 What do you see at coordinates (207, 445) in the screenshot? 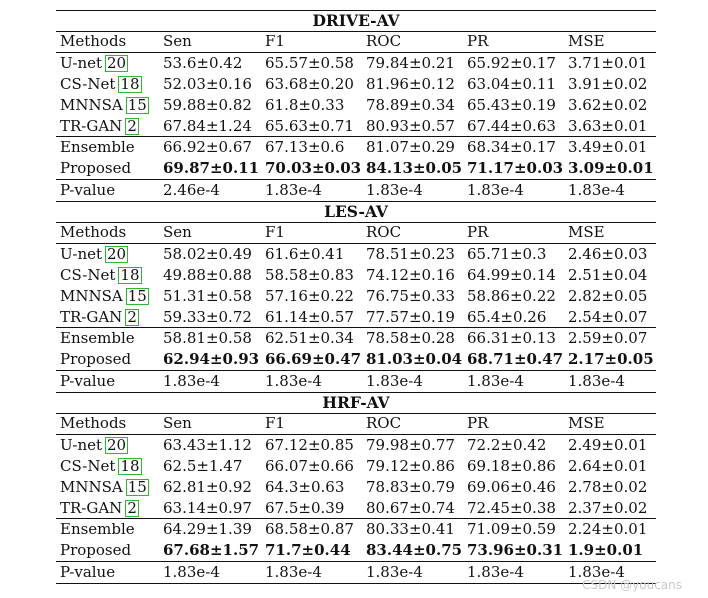
I see `value-cell: 63.43±1.12` at bounding box center [207, 445].